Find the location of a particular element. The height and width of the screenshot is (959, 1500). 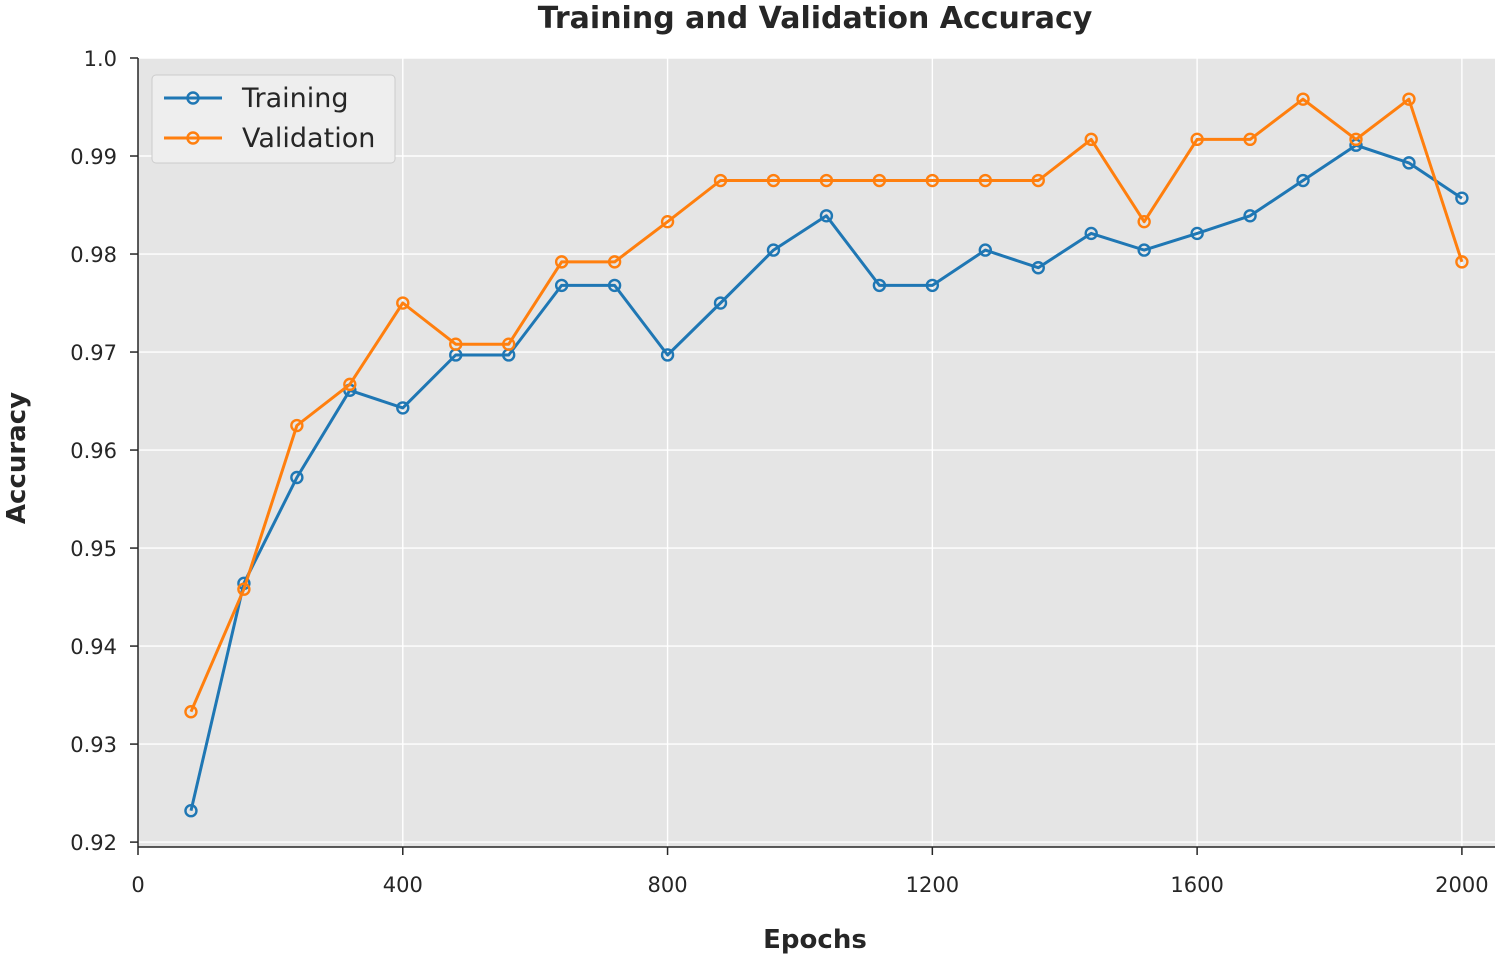

y-tick-label: 0.98 is located at coordinates (93, 255).